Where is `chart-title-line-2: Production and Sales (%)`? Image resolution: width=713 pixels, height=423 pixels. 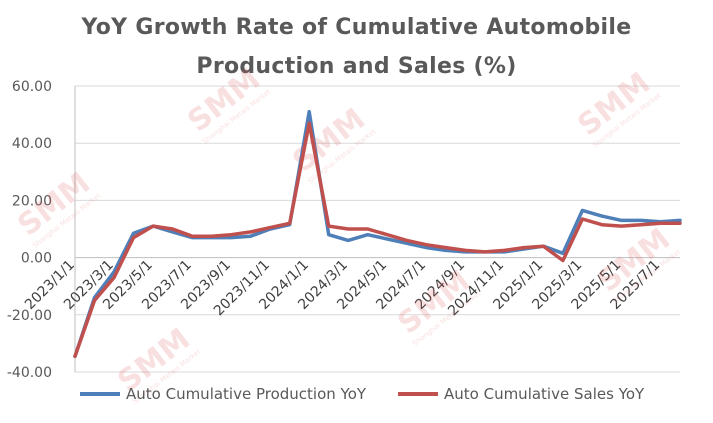 chart-title-line-2: Production and Sales (%) is located at coordinates (356, 66).